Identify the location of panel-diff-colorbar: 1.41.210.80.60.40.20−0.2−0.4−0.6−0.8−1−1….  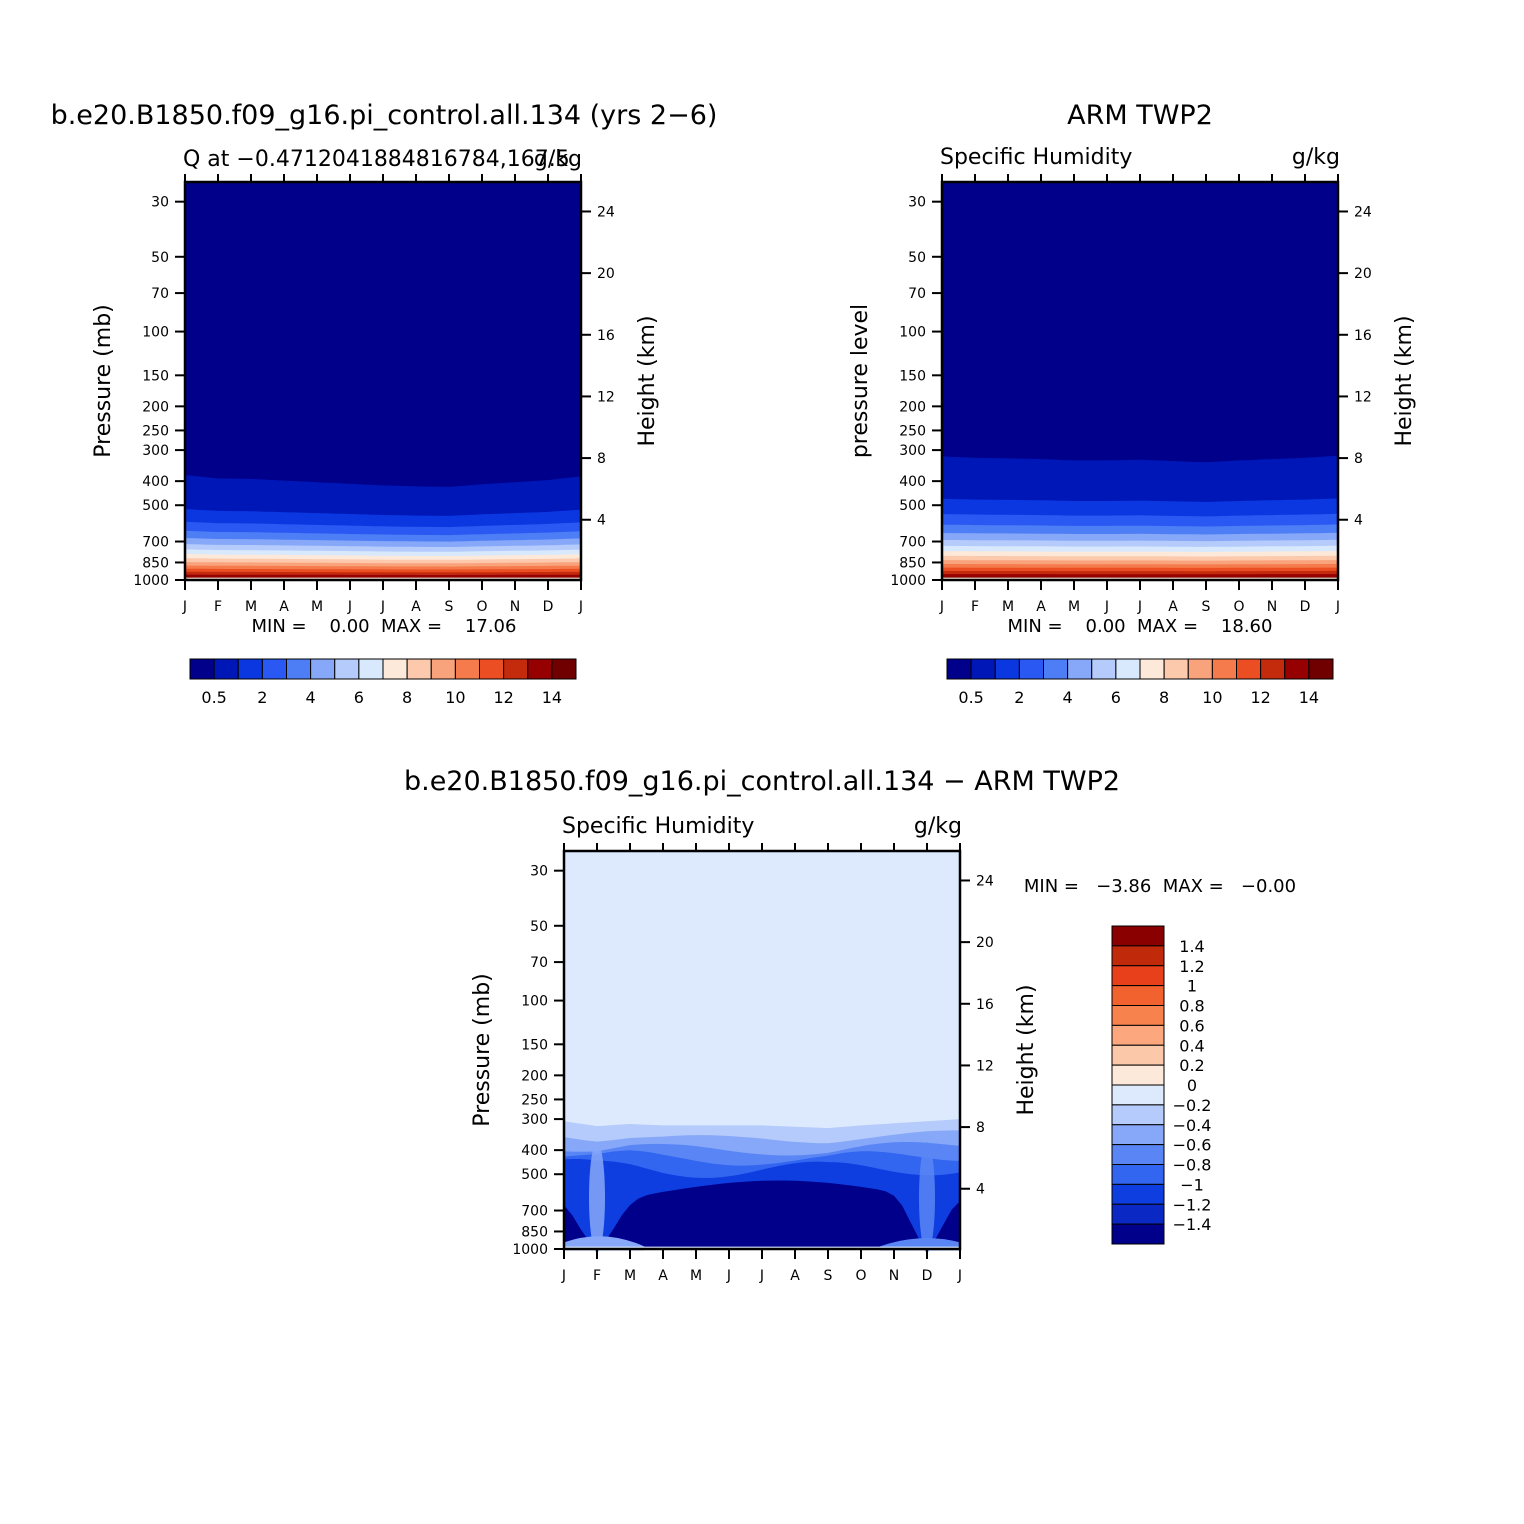
(1161, 1085).